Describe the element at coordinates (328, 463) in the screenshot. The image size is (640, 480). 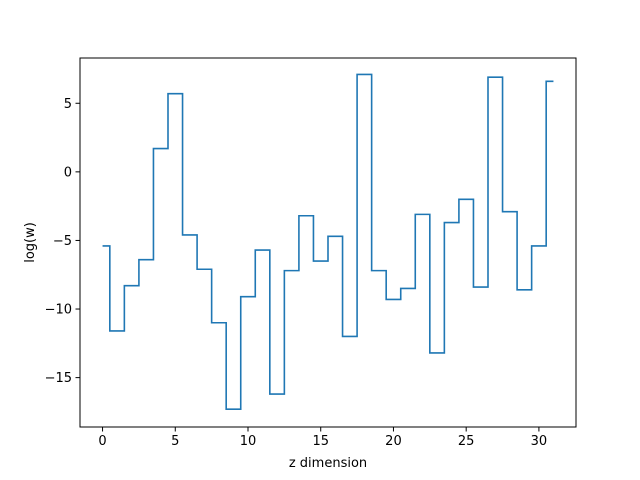
I see `x-axis-label: z dimension` at that location.